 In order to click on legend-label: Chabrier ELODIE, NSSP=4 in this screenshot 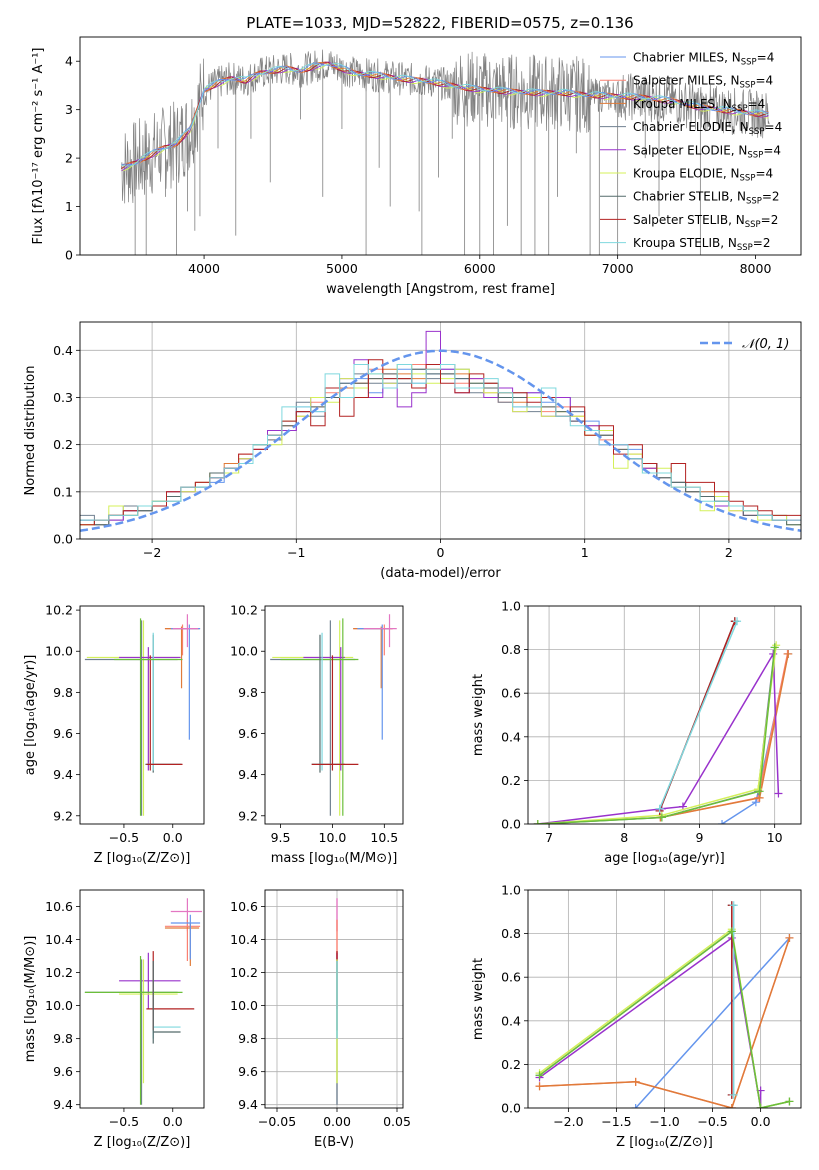, I will do `click(707, 128)`.